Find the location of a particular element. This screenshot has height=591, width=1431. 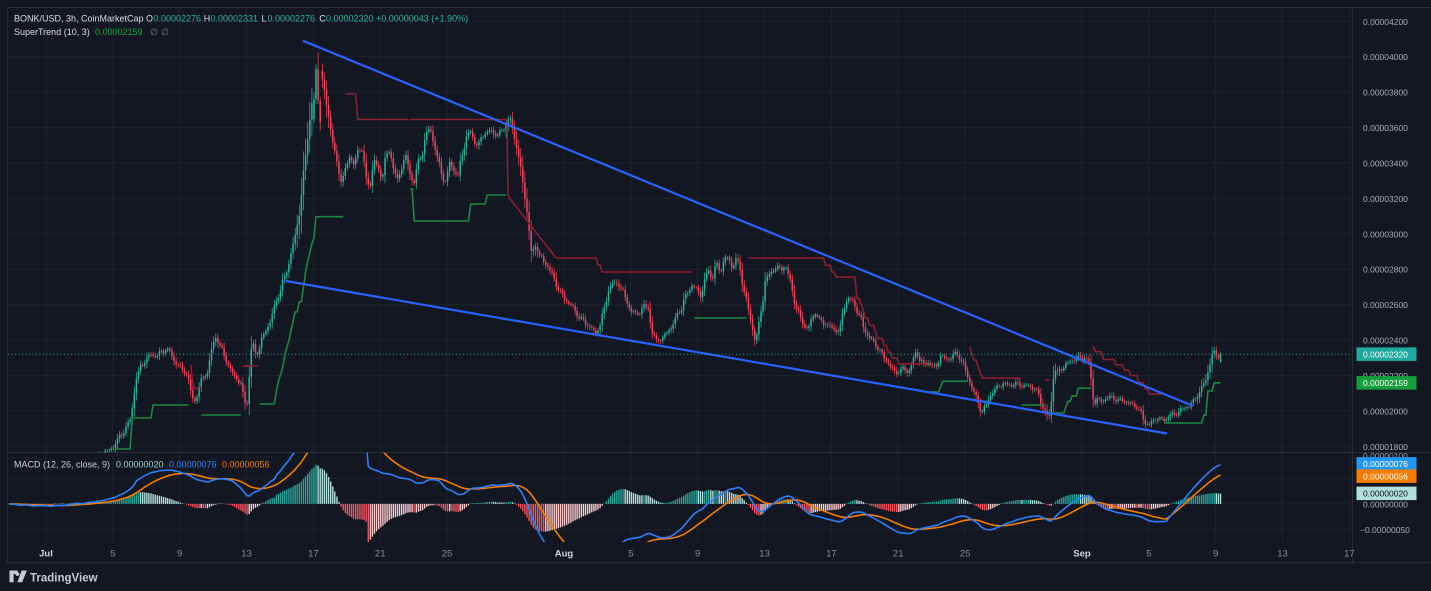

svg-text: +0.00000043 (+1.90%) is located at coordinates (422, 19).